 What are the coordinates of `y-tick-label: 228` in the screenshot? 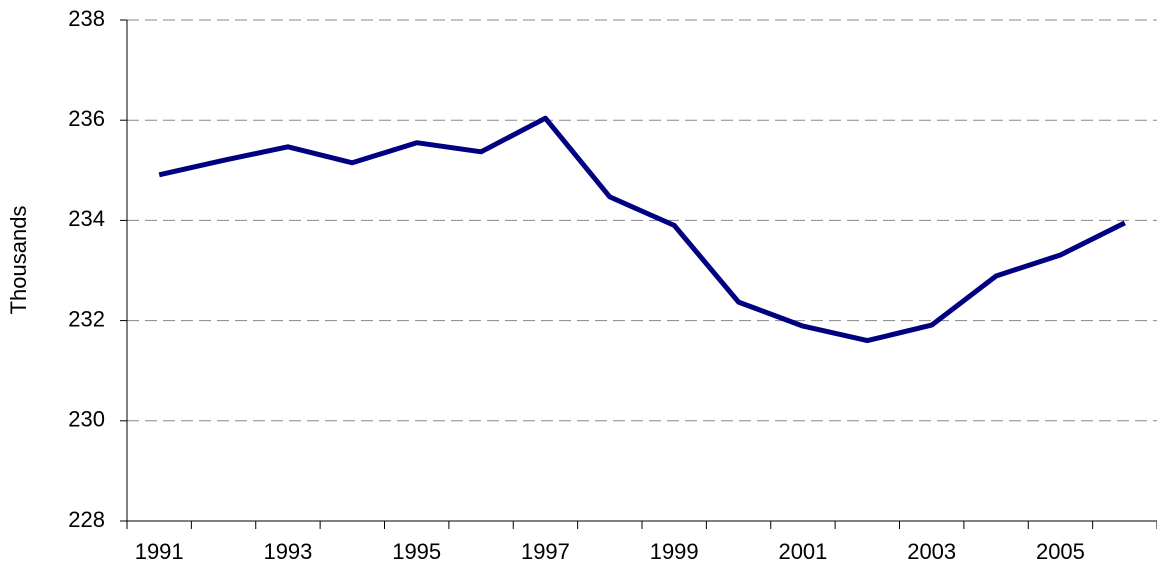 It's located at (86, 519).